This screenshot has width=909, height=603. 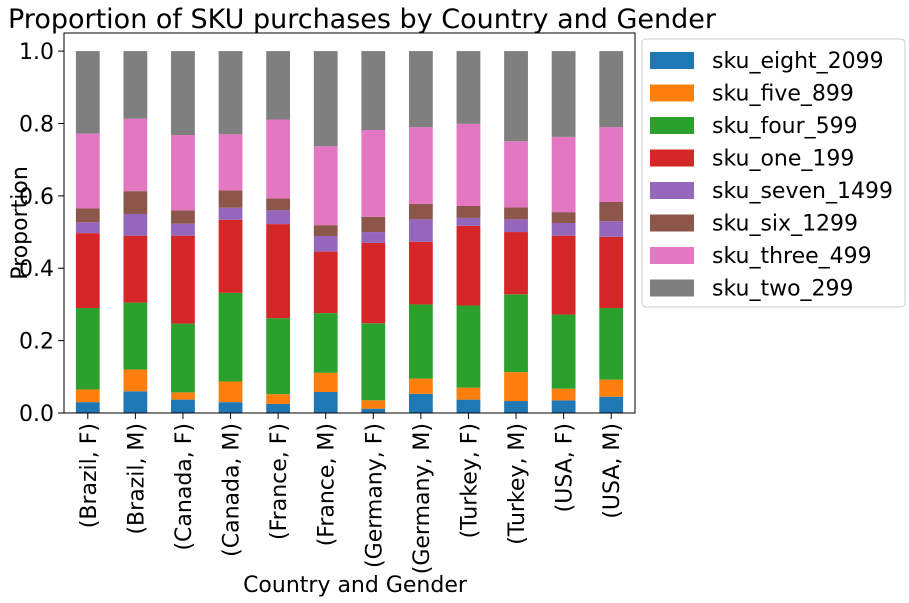 I want to click on x-tick-label: (Canada, M), so click(x=232, y=490).